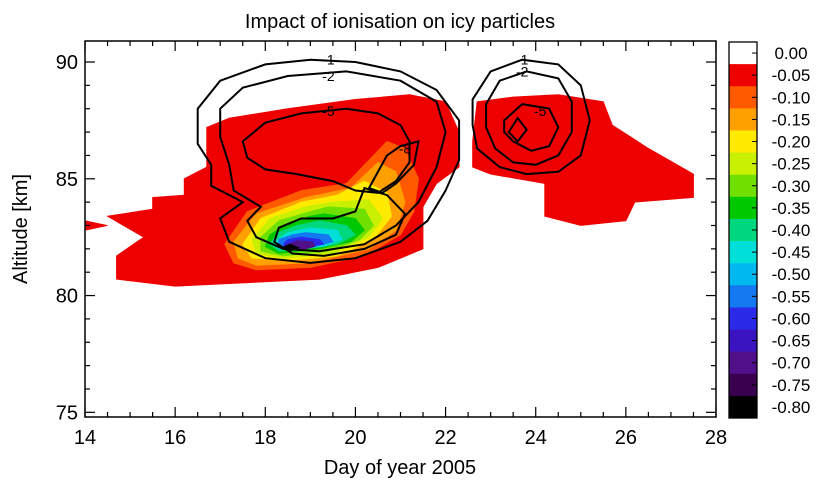  What do you see at coordinates (175, 438) in the screenshot?
I see `x-tick-label: 16` at bounding box center [175, 438].